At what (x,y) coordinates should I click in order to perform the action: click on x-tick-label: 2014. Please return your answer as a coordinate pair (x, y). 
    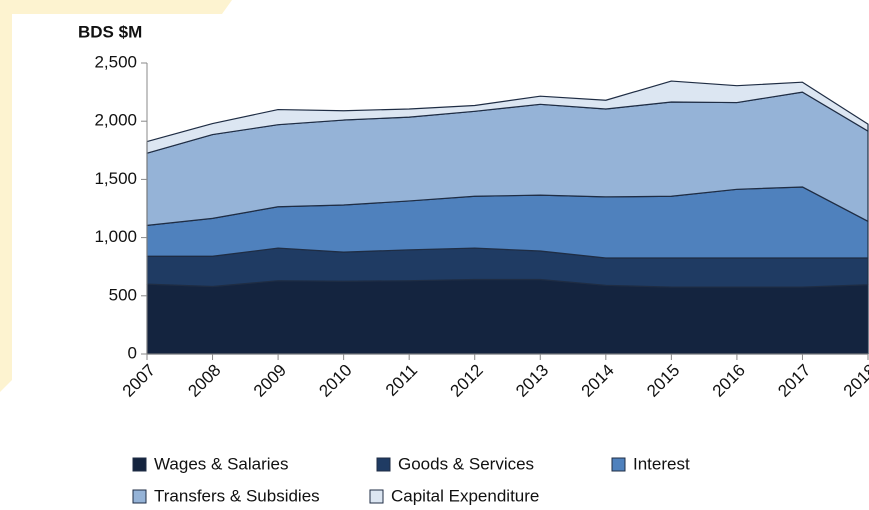
    Looking at the image, I should click on (598, 381).